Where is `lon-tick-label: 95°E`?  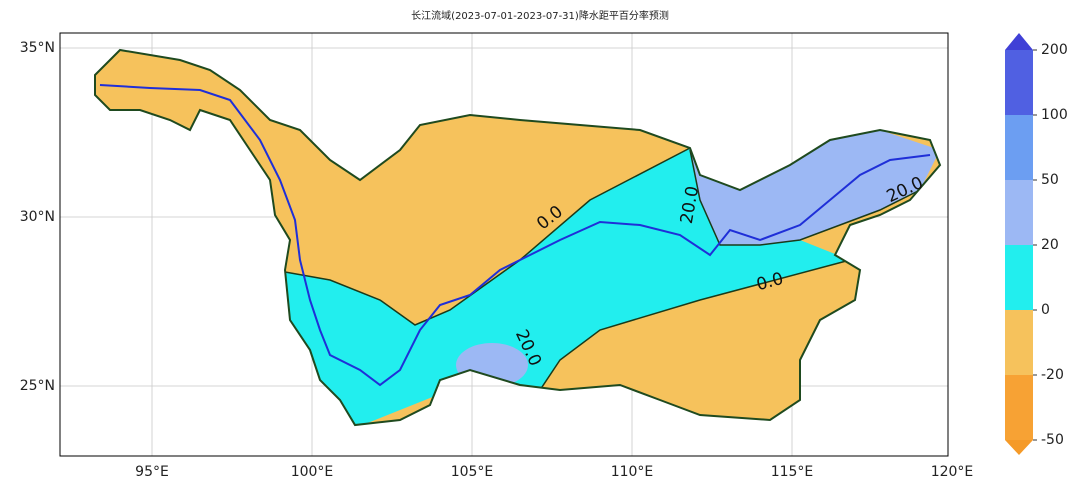 lon-tick-label: 95°E is located at coordinates (152, 472).